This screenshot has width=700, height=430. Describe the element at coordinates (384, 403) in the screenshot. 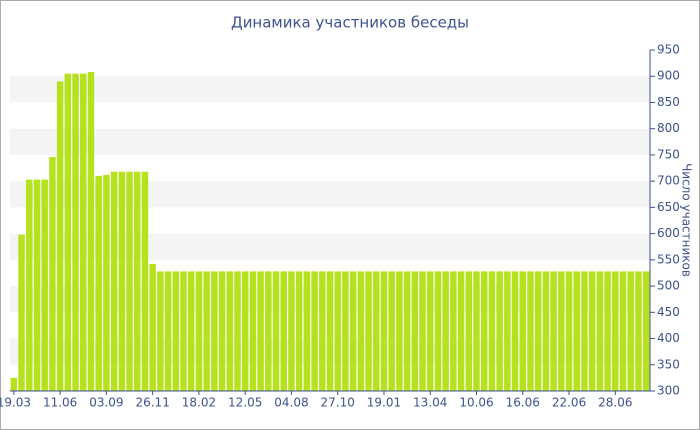

I see `x-tick-label: 19.01` at that location.